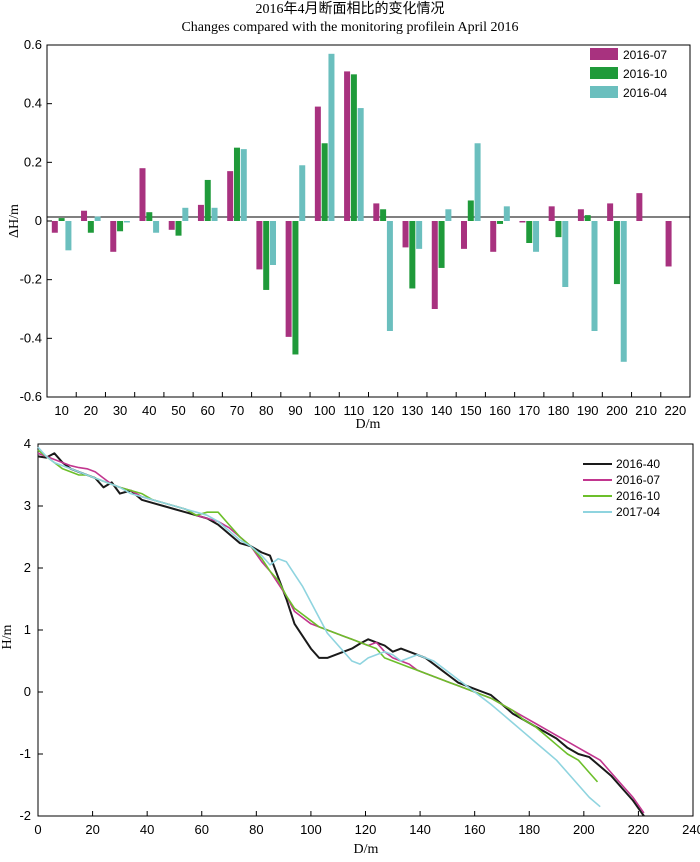  What do you see at coordinates (7, 636) in the screenshot?
I see `line-y-axis-label: H/m` at bounding box center [7, 636].